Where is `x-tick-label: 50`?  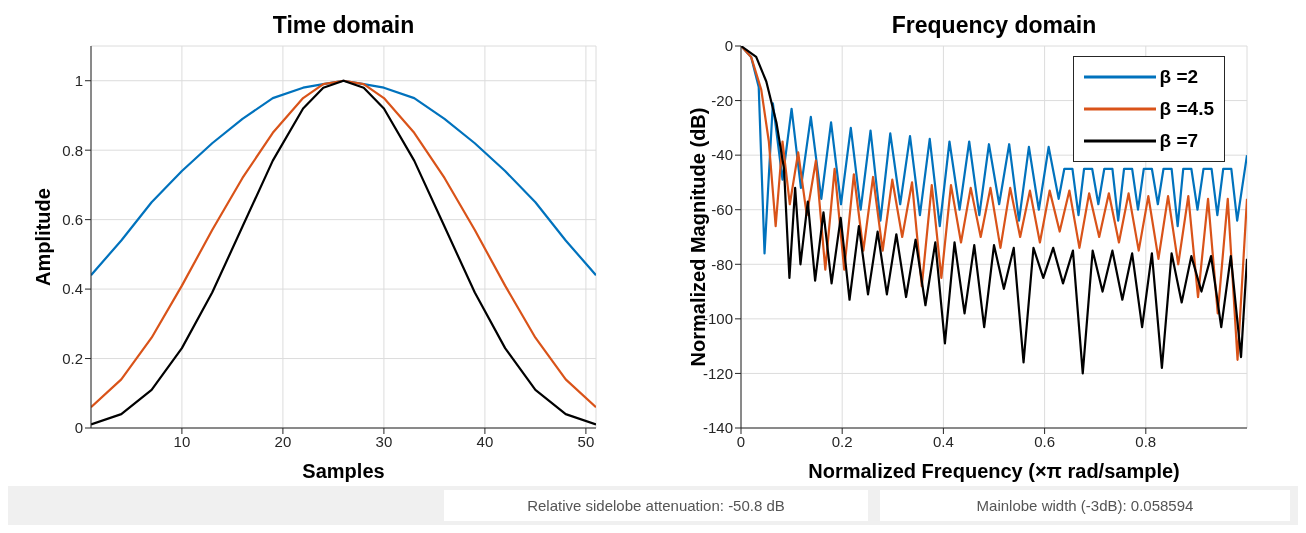
x-tick-label: 50 is located at coordinates (586, 441).